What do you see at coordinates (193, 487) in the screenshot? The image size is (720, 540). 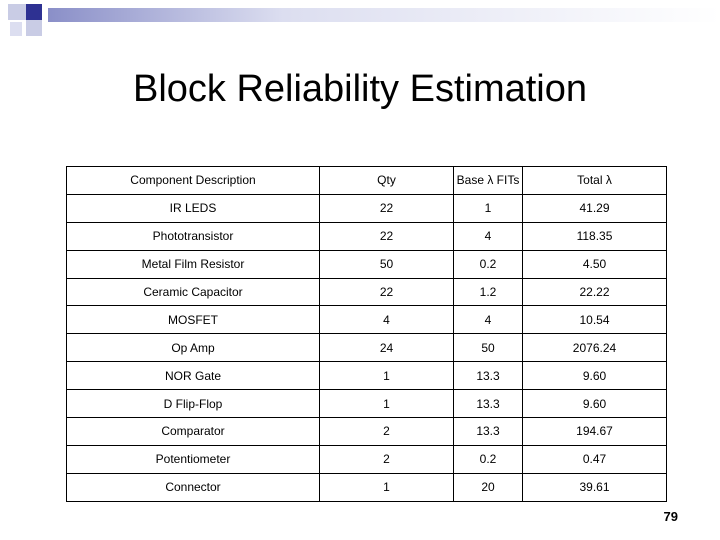 I see `table-cell: Connector` at bounding box center [193, 487].